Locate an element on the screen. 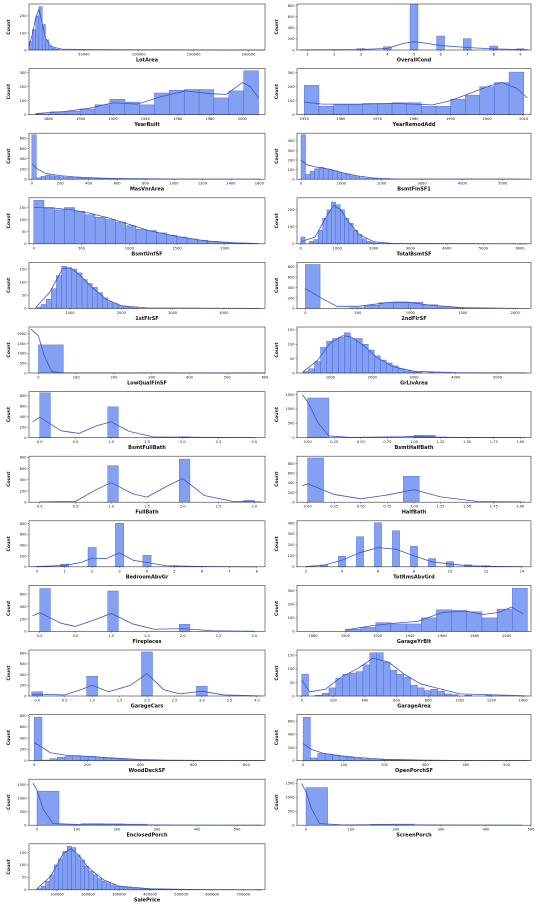 This screenshot has width=540, height=909. x-tick-label: 200 is located at coordinates (115, 378).